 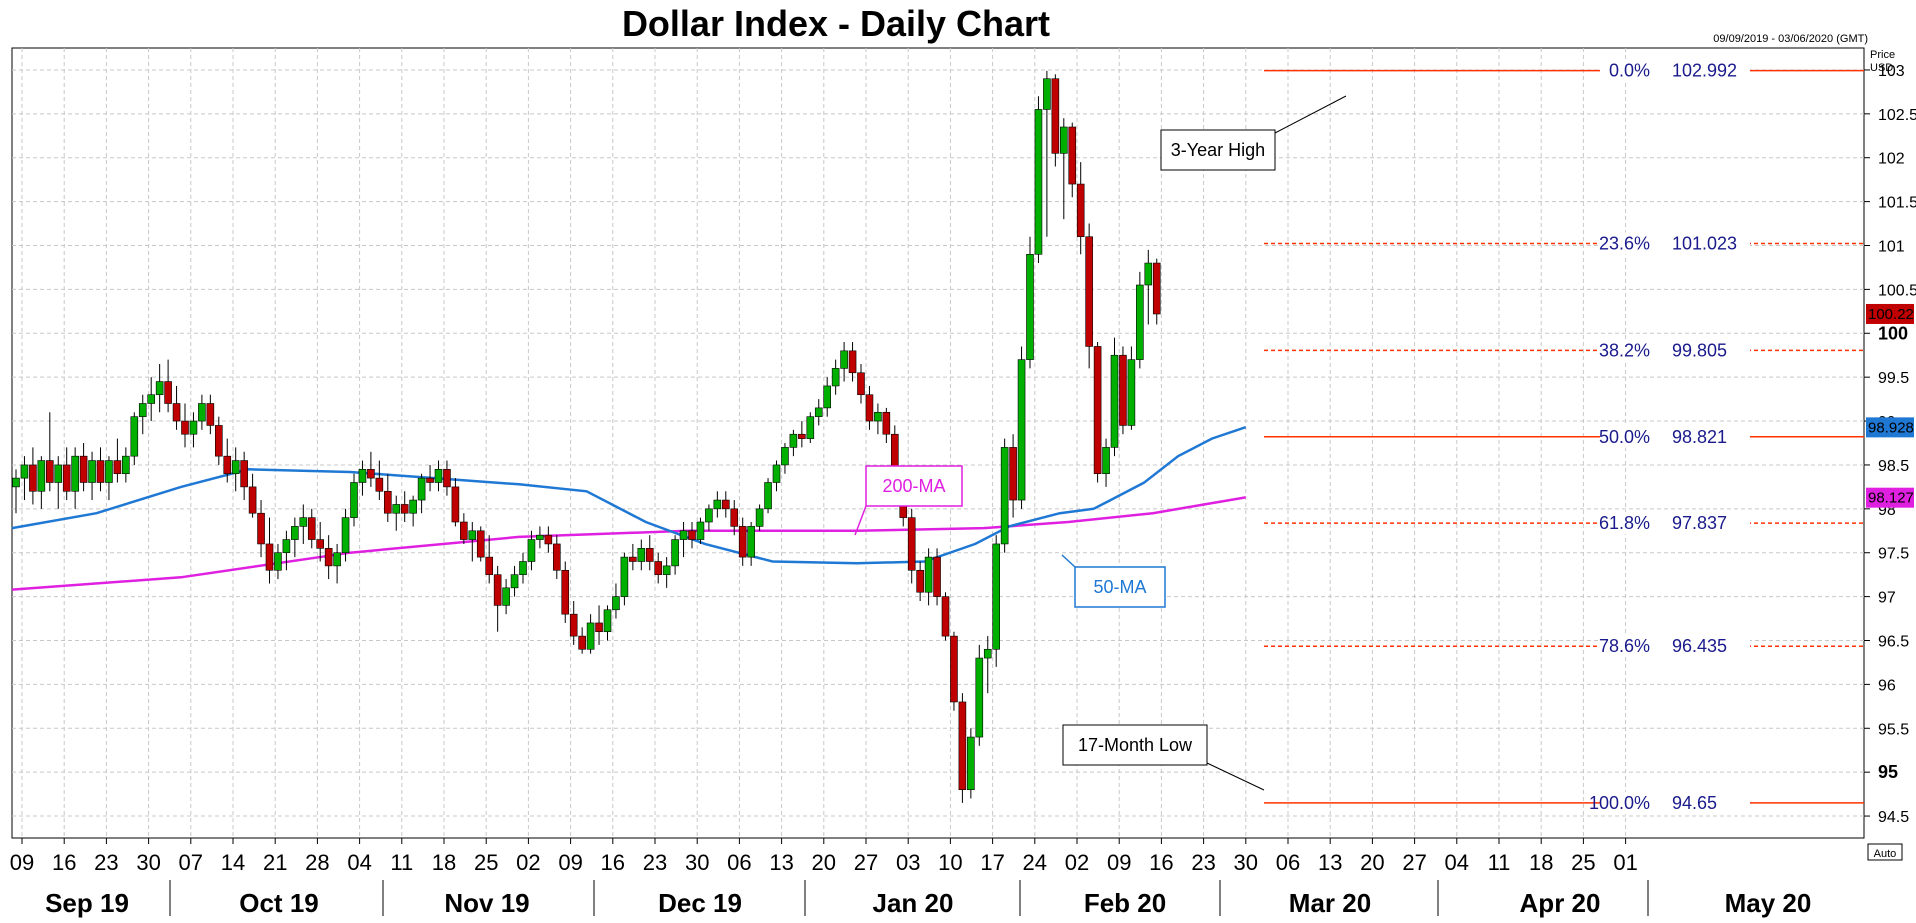 I want to click on y-tick-label: 95.5, so click(x=1893, y=729).